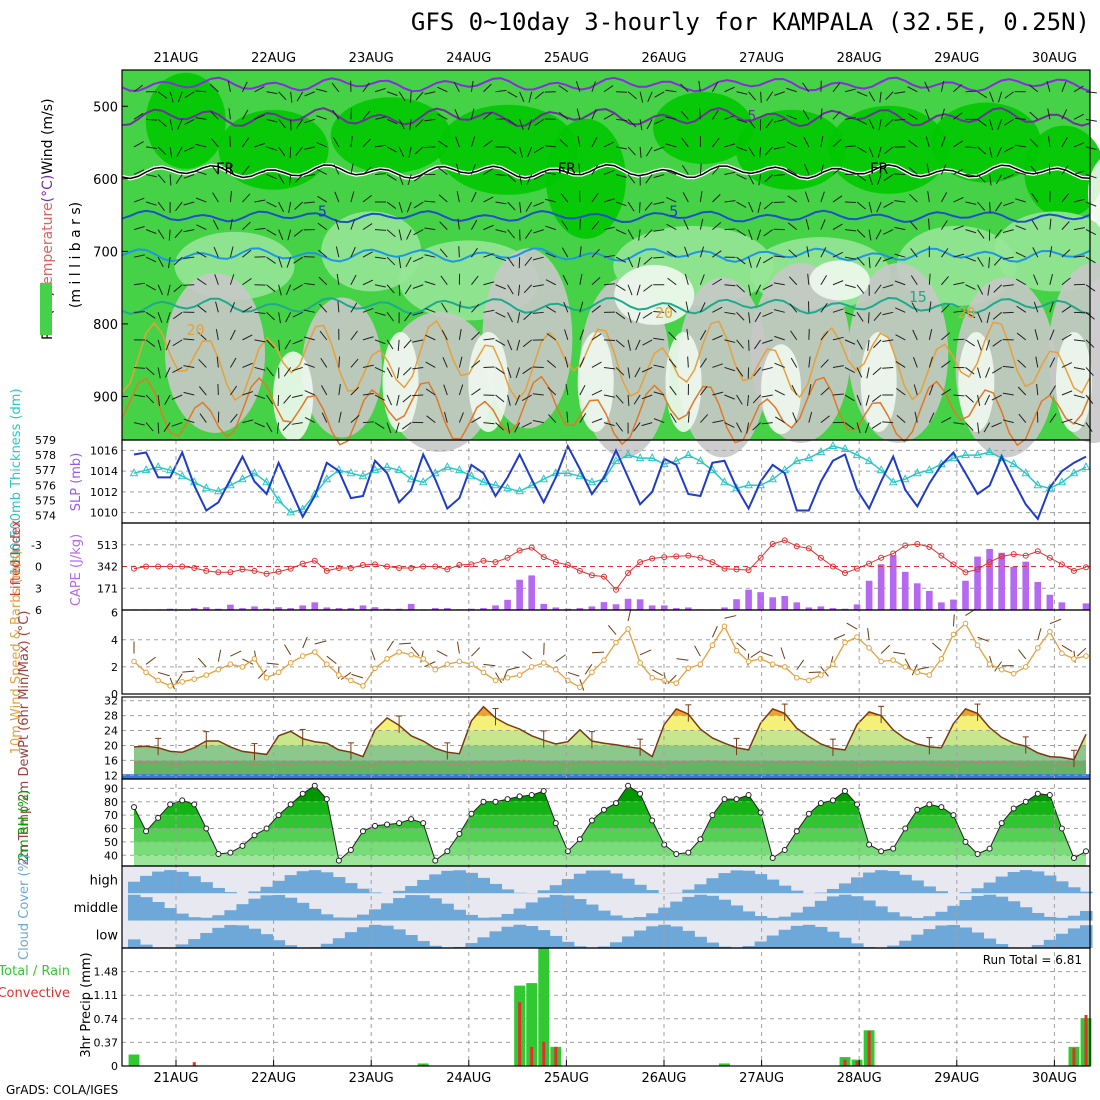  Describe the element at coordinates (46, 309) in the screenshot. I see `rh-legend-swatch` at that location.